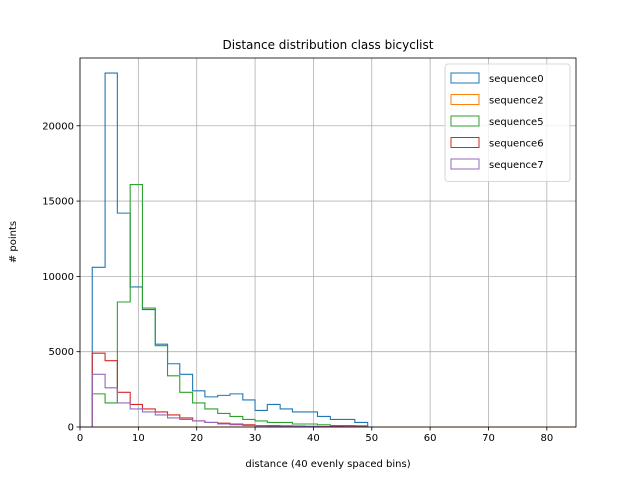  What do you see at coordinates (488, 438) in the screenshot?
I see `x-tick-label: 70` at bounding box center [488, 438].